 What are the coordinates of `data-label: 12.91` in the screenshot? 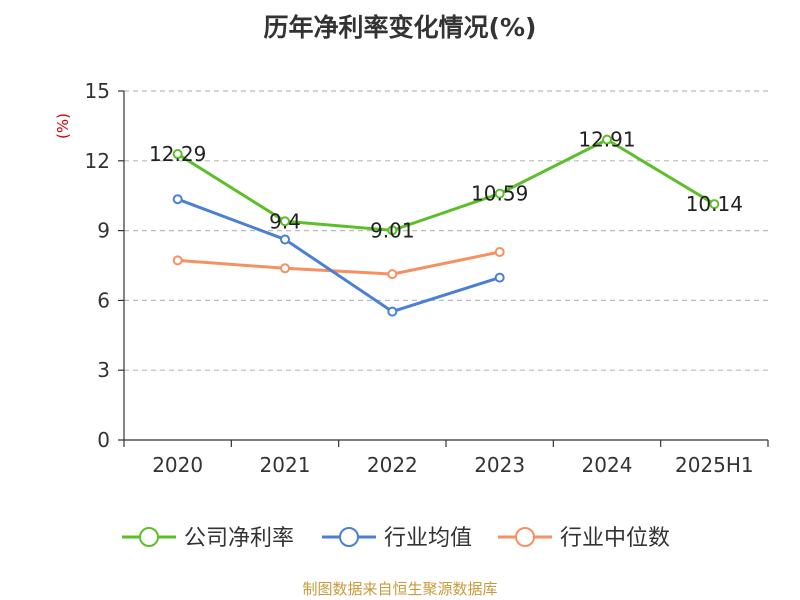 It's located at (606, 140).